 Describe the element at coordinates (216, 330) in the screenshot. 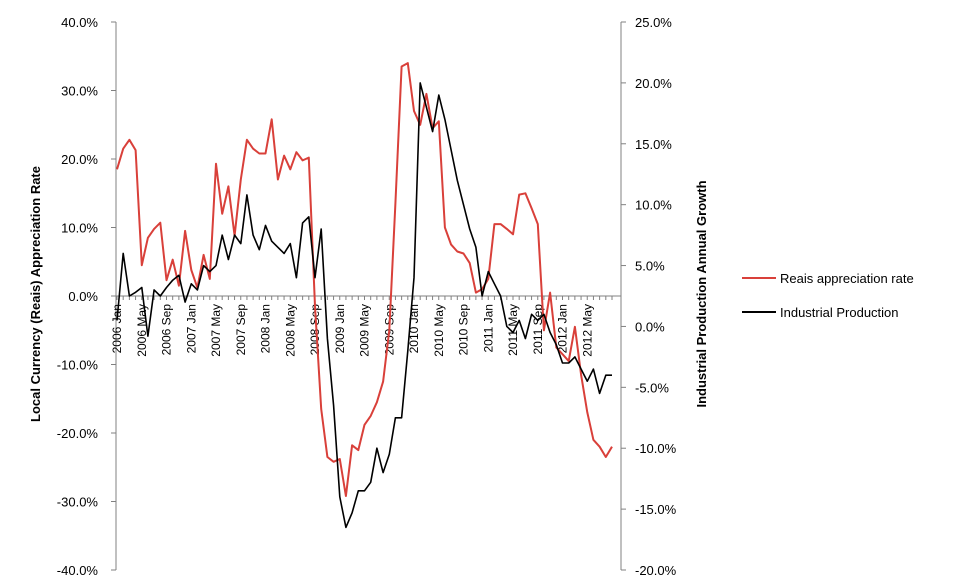

I see `x-tick-label: 2007 May` at that location.